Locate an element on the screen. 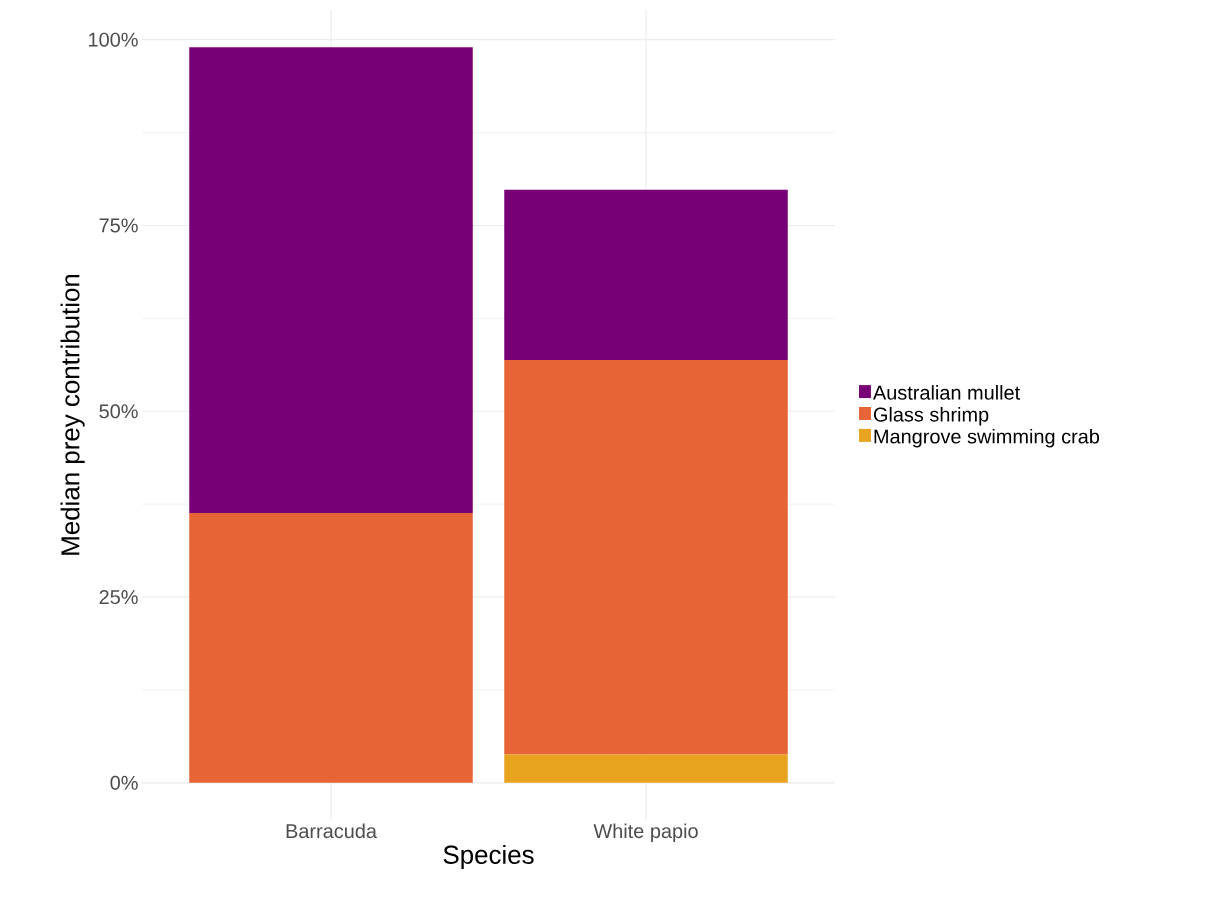 The height and width of the screenshot is (915, 1224). y-tick-label: 100% is located at coordinates (113, 39).